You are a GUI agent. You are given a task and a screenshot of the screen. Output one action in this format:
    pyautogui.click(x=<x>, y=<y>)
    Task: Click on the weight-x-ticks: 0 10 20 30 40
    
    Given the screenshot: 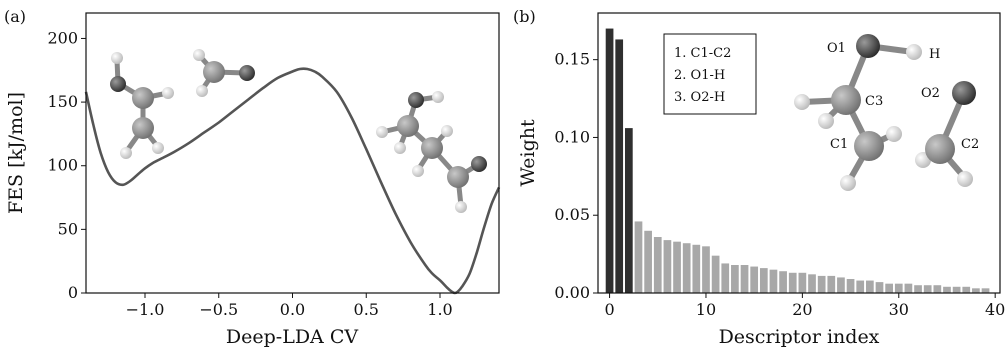 What is the action you would take?
    pyautogui.click(x=804, y=306)
    